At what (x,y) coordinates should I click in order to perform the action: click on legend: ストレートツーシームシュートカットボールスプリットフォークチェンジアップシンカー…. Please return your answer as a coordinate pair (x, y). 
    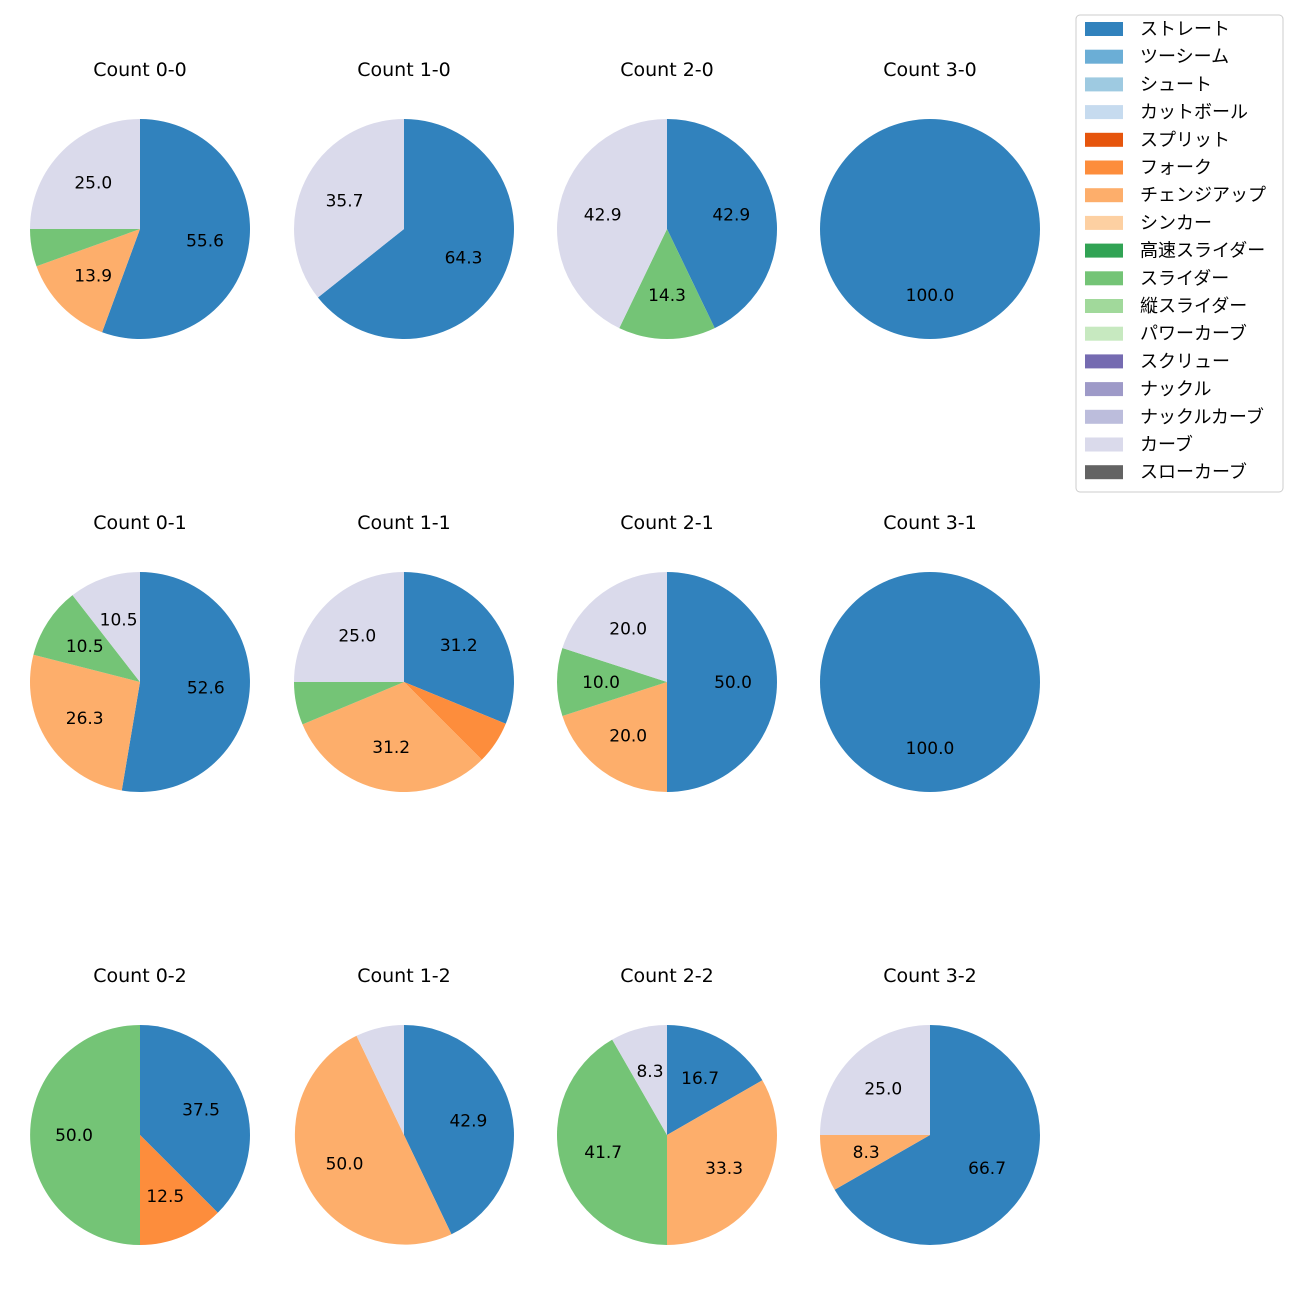
    Looking at the image, I should click on (1179, 253).